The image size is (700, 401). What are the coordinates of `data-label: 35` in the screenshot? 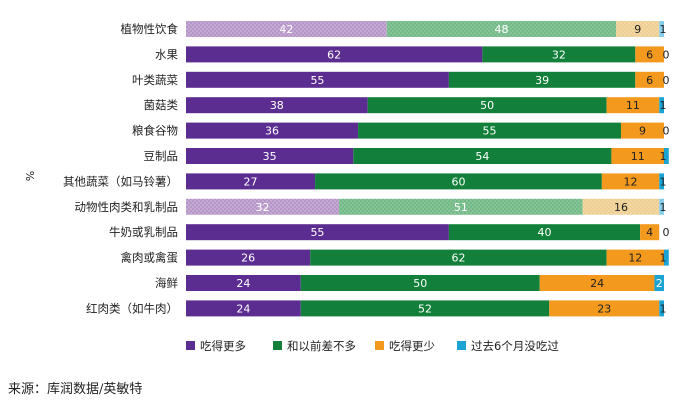 It's located at (270, 156).